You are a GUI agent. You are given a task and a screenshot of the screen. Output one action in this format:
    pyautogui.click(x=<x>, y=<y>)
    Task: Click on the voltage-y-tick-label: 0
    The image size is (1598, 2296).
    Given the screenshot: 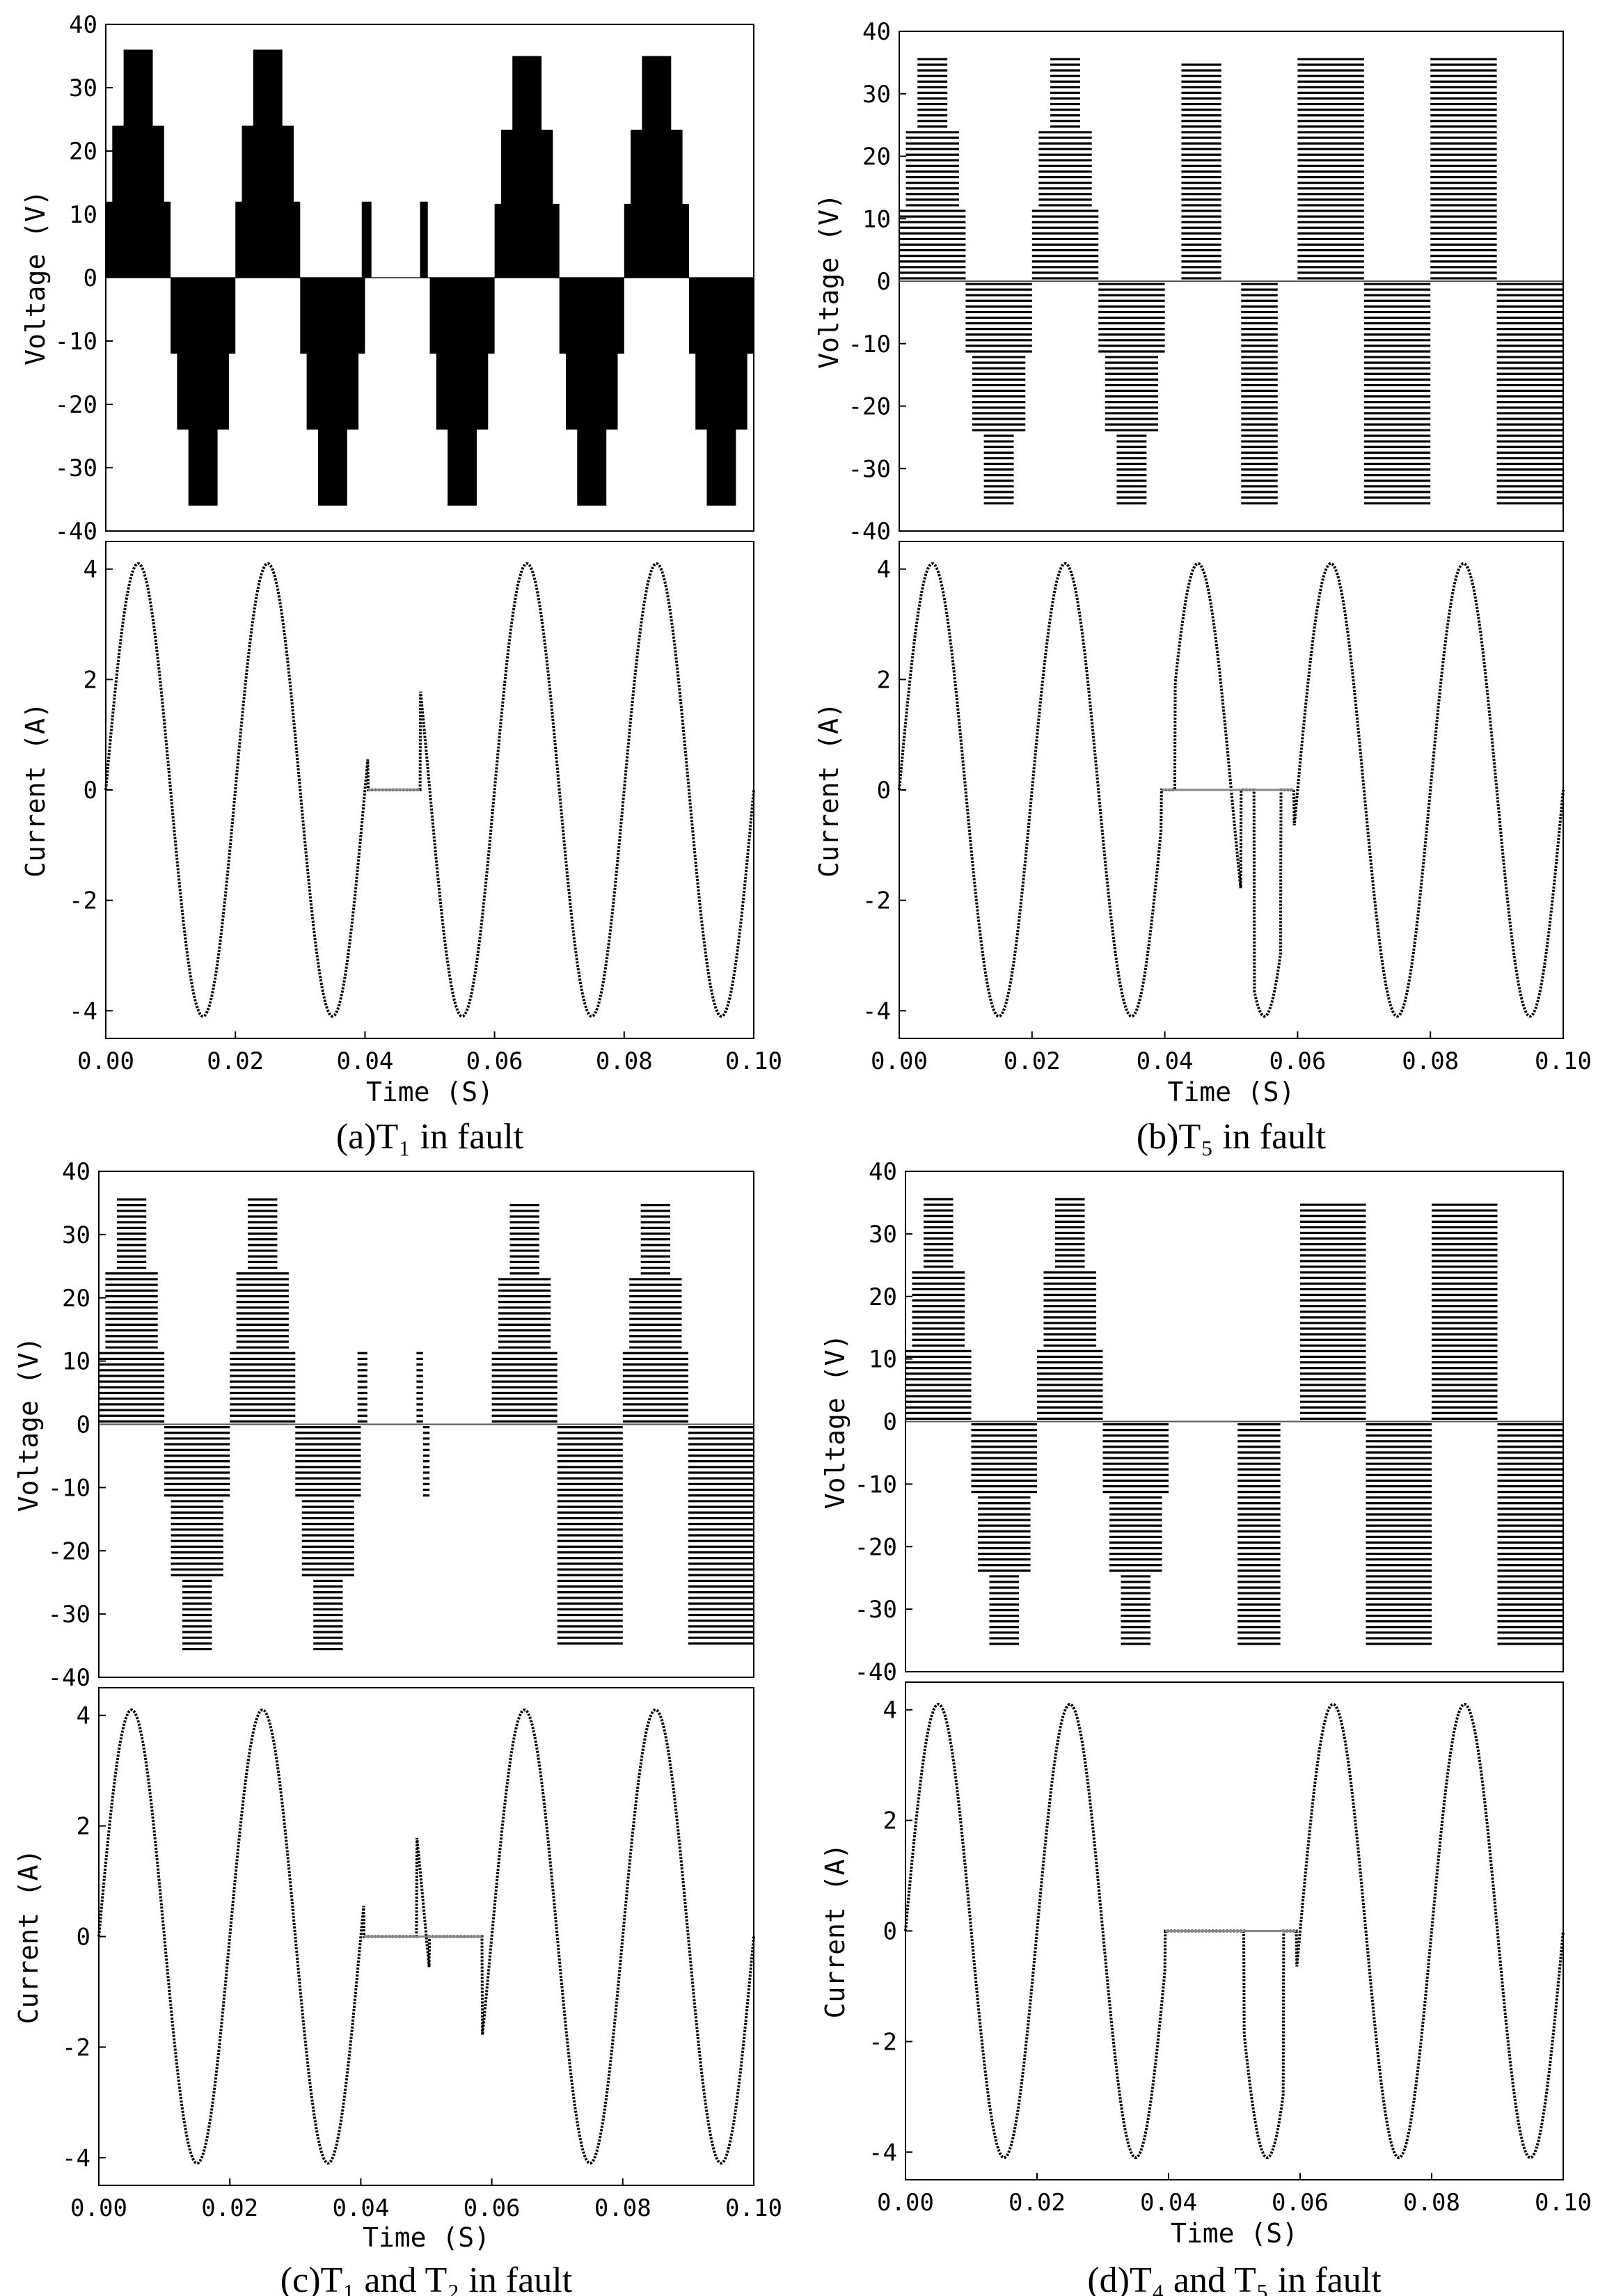 What is the action you would take?
    pyautogui.click(x=90, y=278)
    